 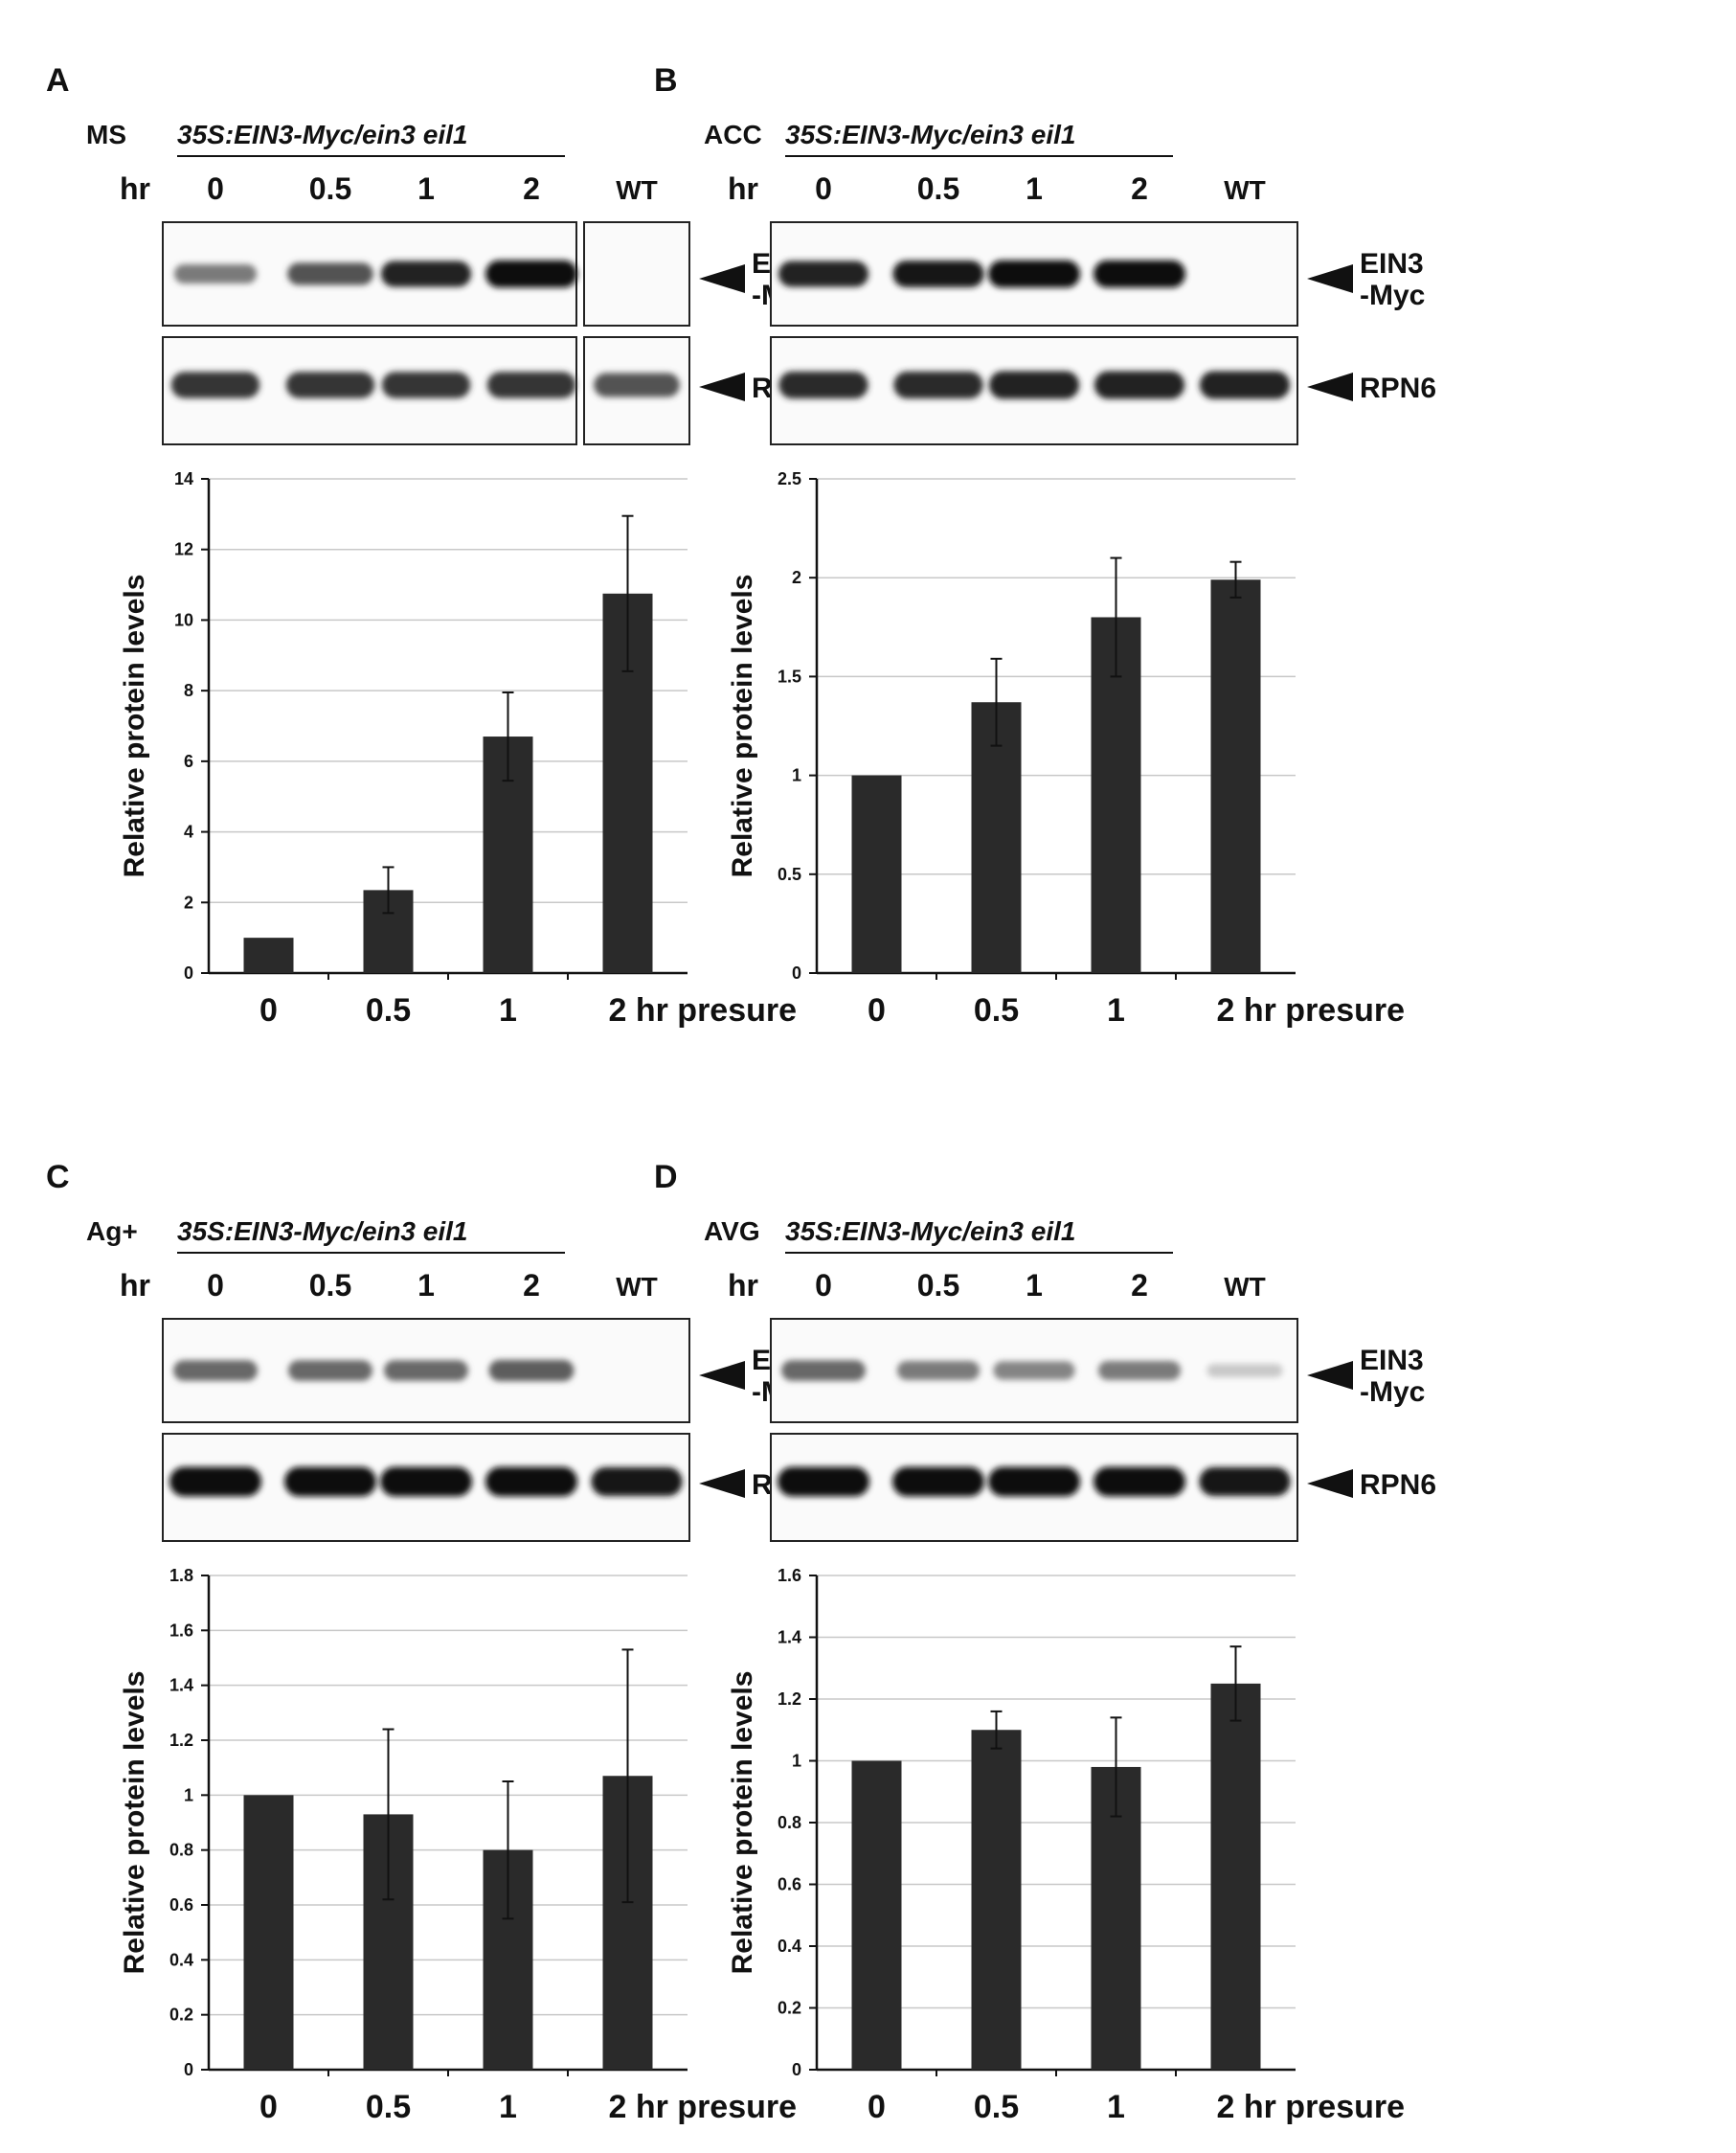 What do you see at coordinates (789, 1576) in the screenshot?
I see `y-tick-label: 1.6` at bounding box center [789, 1576].